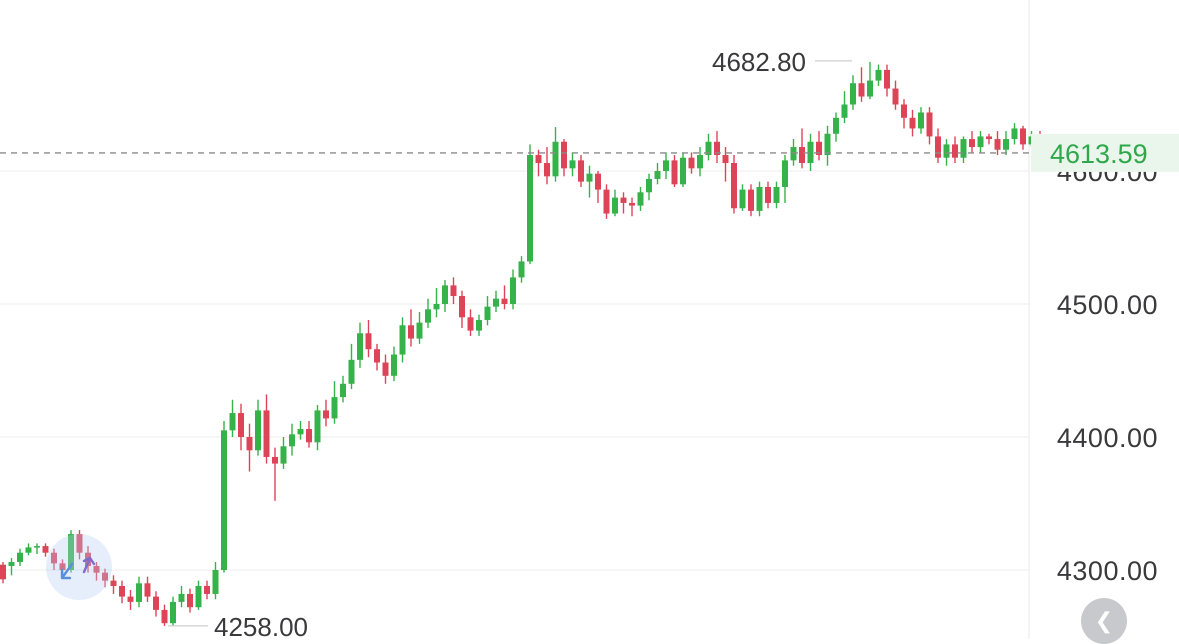  I want to click on buy-sell-arrows-icon, so click(78, 568).